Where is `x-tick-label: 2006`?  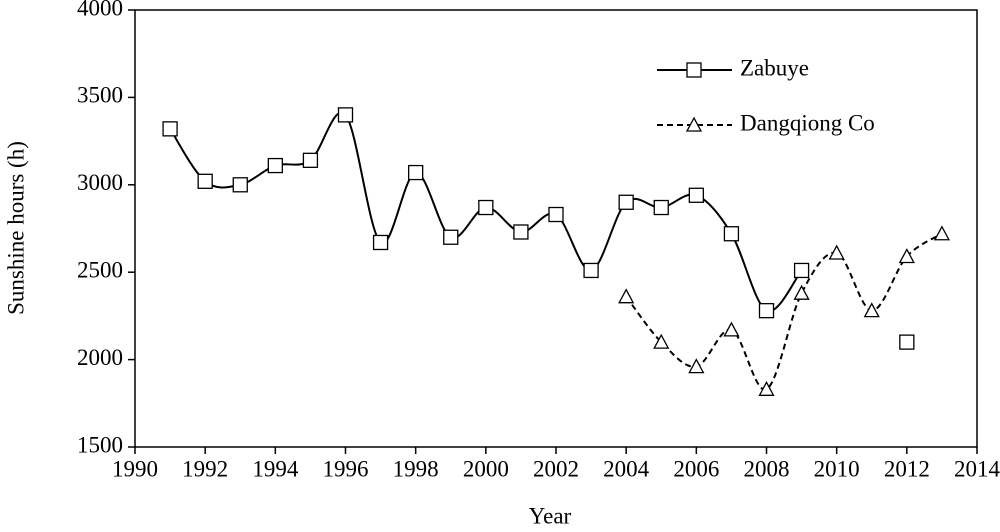
x-tick-label: 2006 is located at coordinates (696, 468).